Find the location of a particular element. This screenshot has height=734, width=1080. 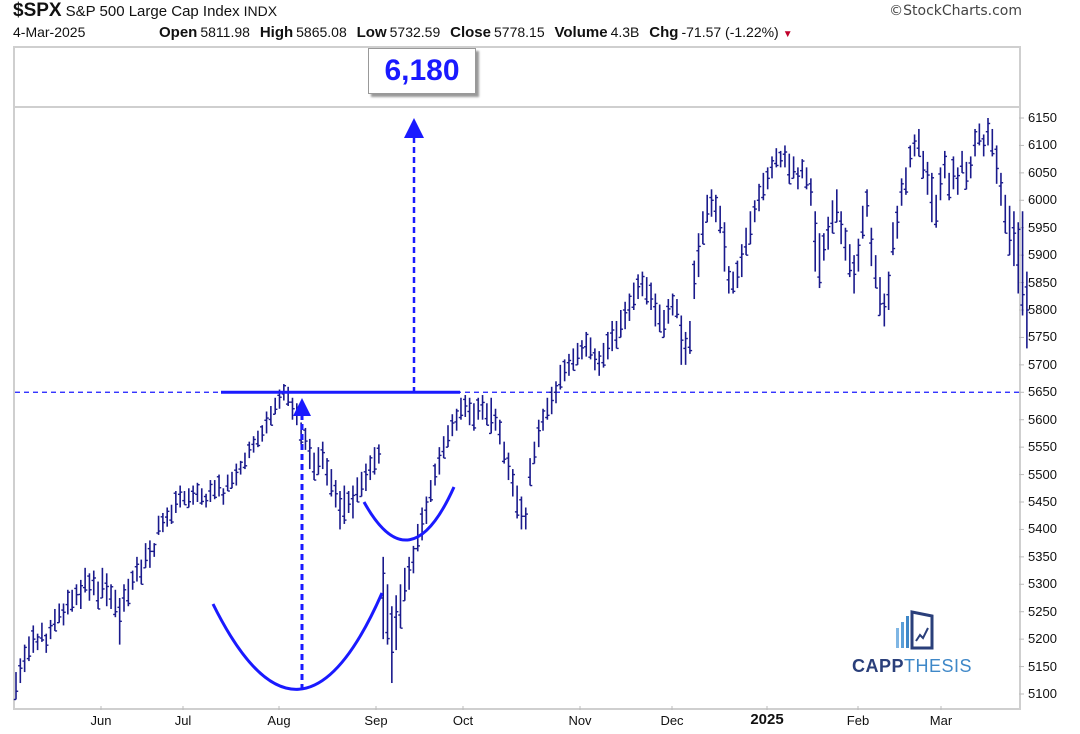

y-tick-label: 5700 is located at coordinates (1042, 364).